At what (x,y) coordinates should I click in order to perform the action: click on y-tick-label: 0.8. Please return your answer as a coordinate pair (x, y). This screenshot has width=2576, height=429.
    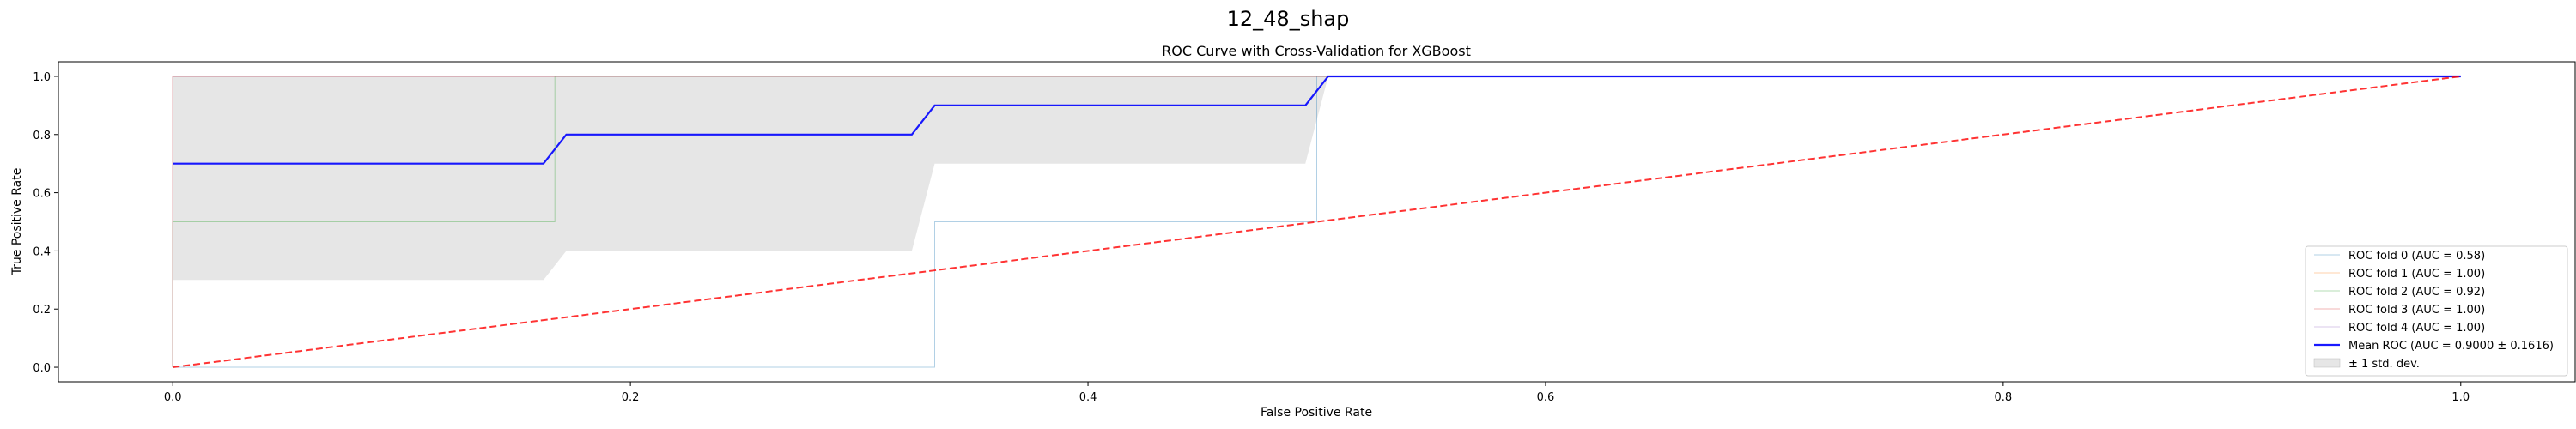
    Looking at the image, I should click on (42, 136).